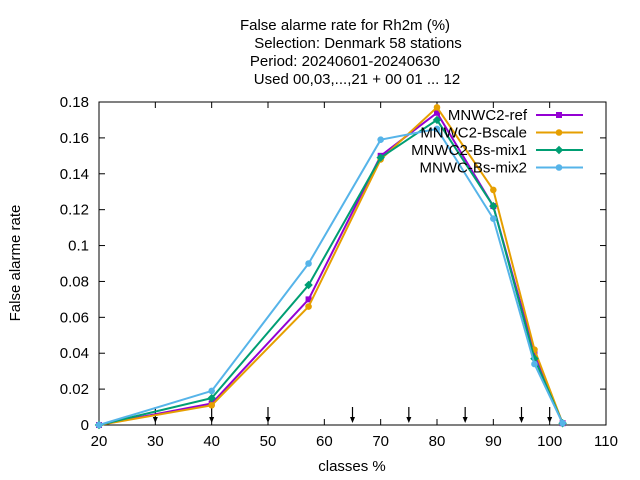 The height and width of the screenshot is (480, 640). I want to click on y-tick-label: 0.1, so click(78, 246).